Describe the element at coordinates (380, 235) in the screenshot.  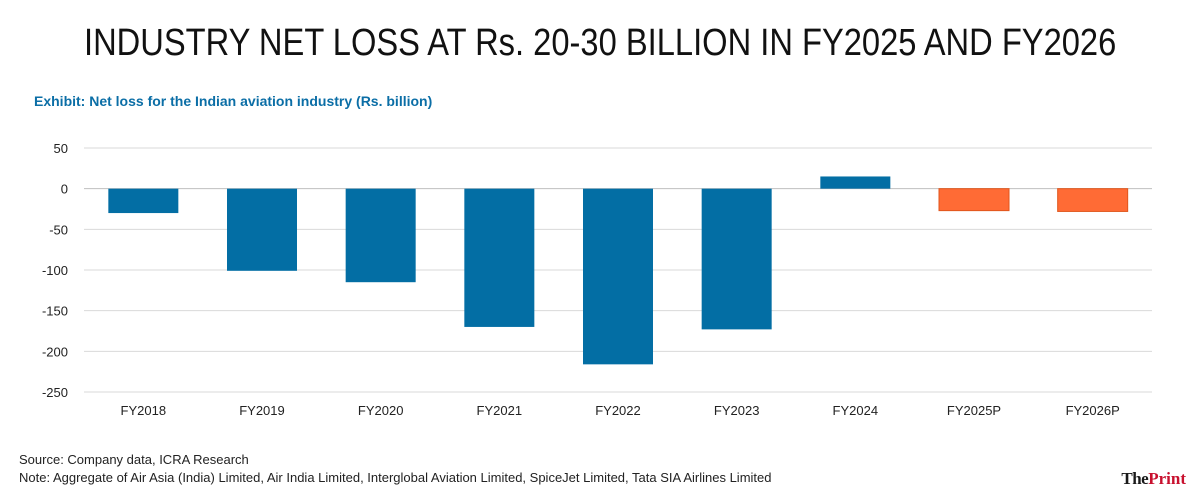
I see `bar-fy2020` at that location.